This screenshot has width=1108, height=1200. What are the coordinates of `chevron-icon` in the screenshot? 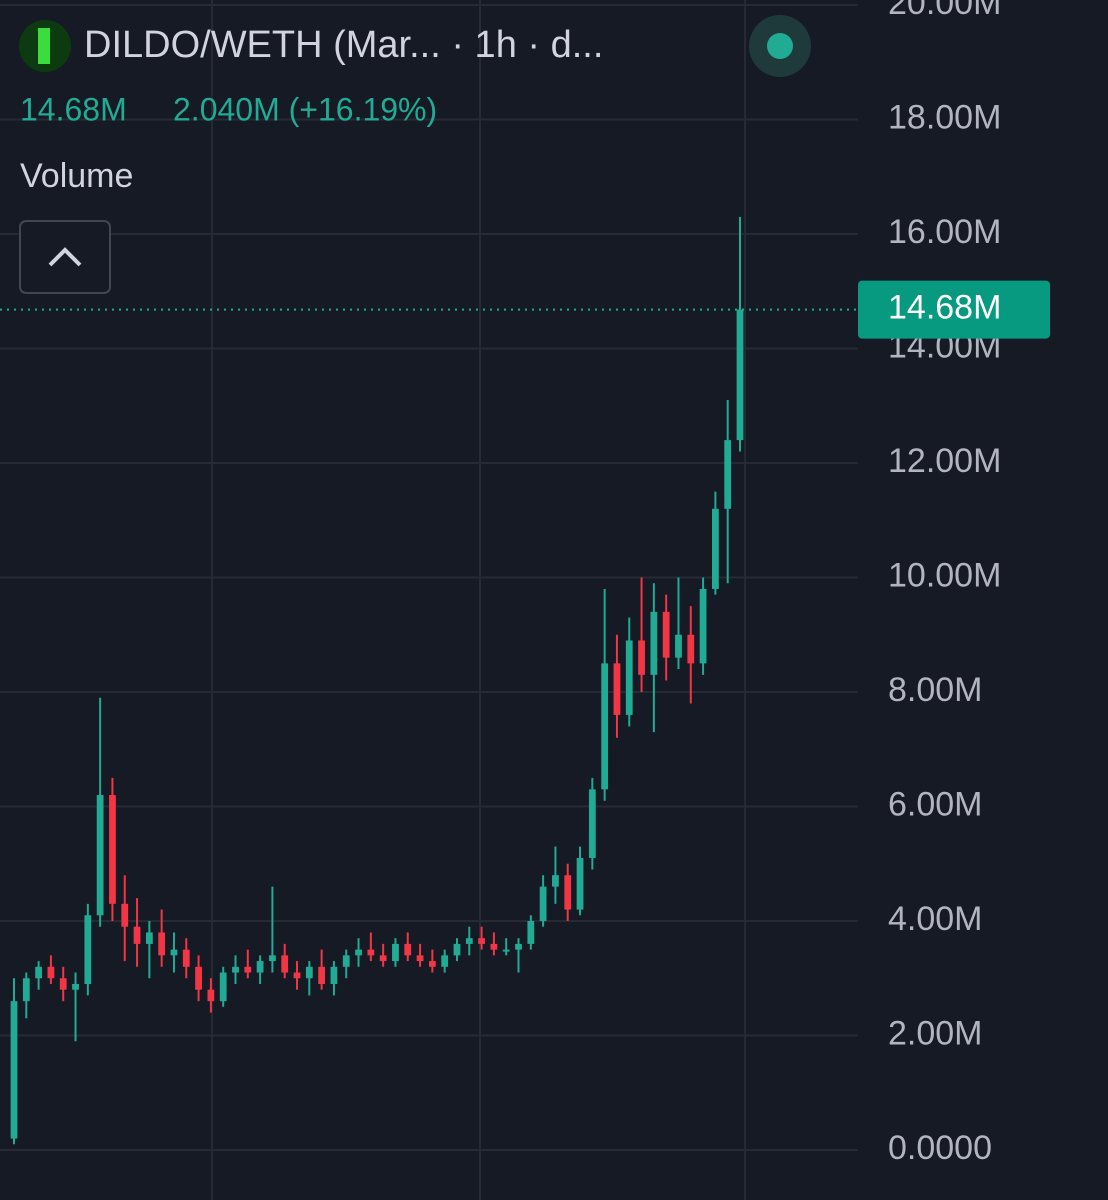 It's located at (65, 257).